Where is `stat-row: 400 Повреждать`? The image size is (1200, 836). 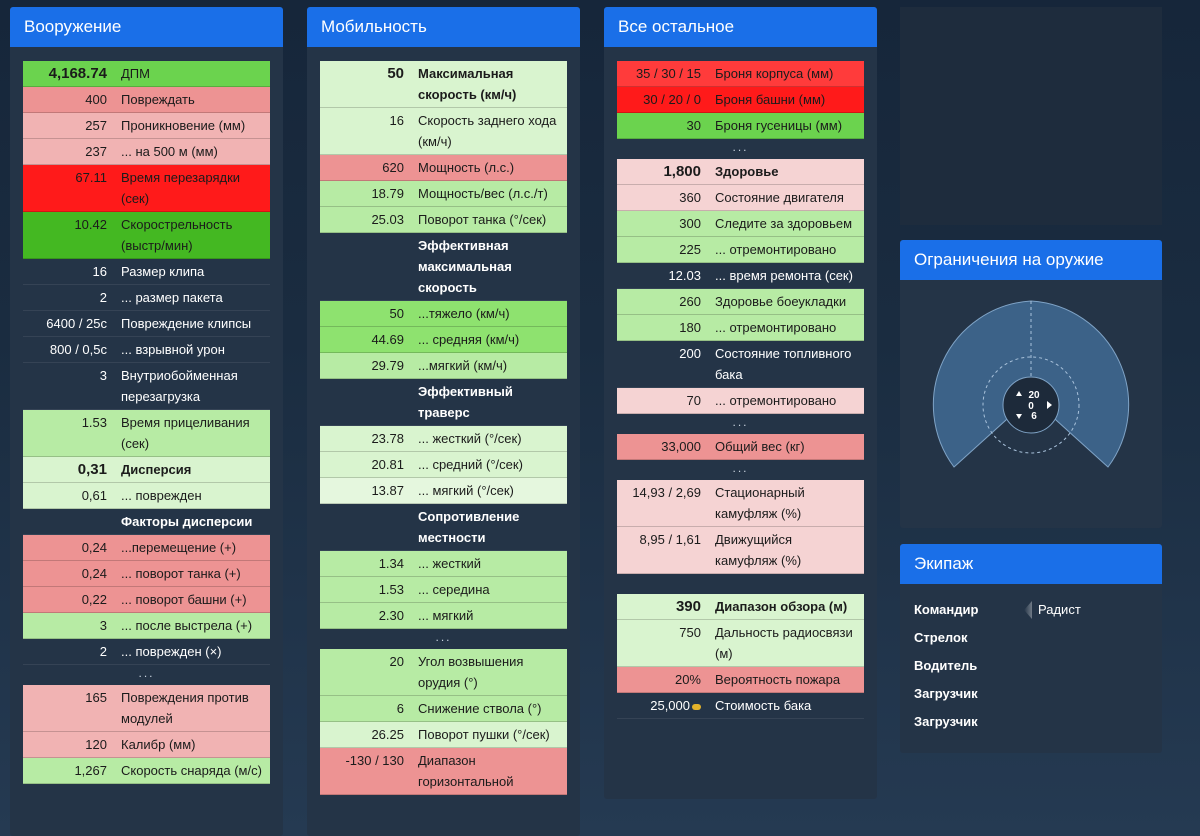 stat-row: 400 Повреждать is located at coordinates (146, 100).